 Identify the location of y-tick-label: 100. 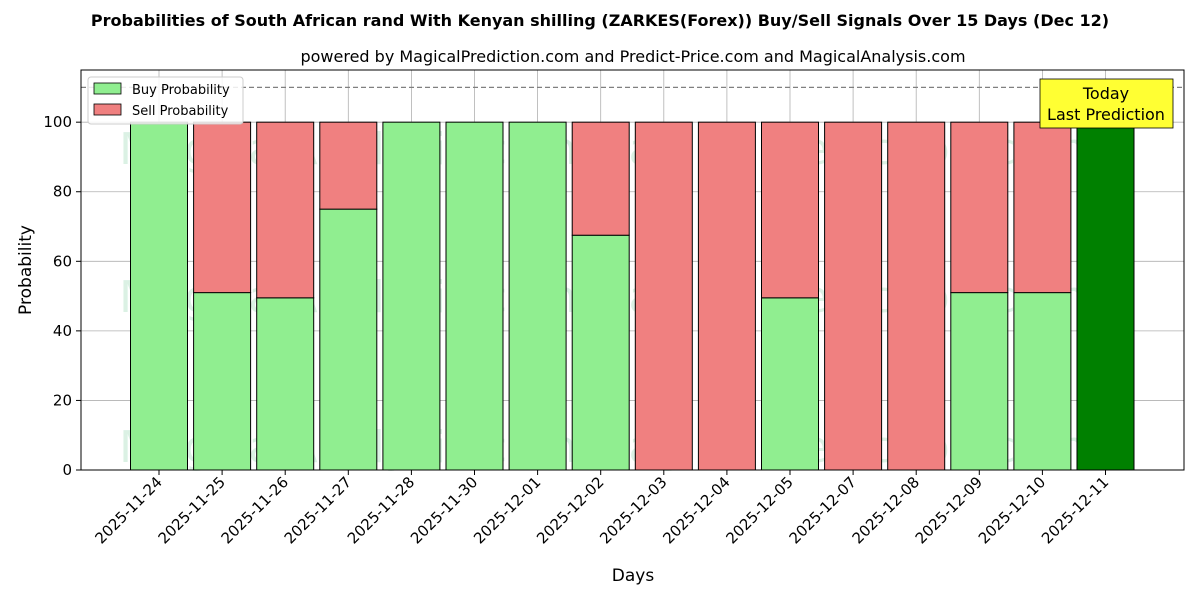
(57, 122).